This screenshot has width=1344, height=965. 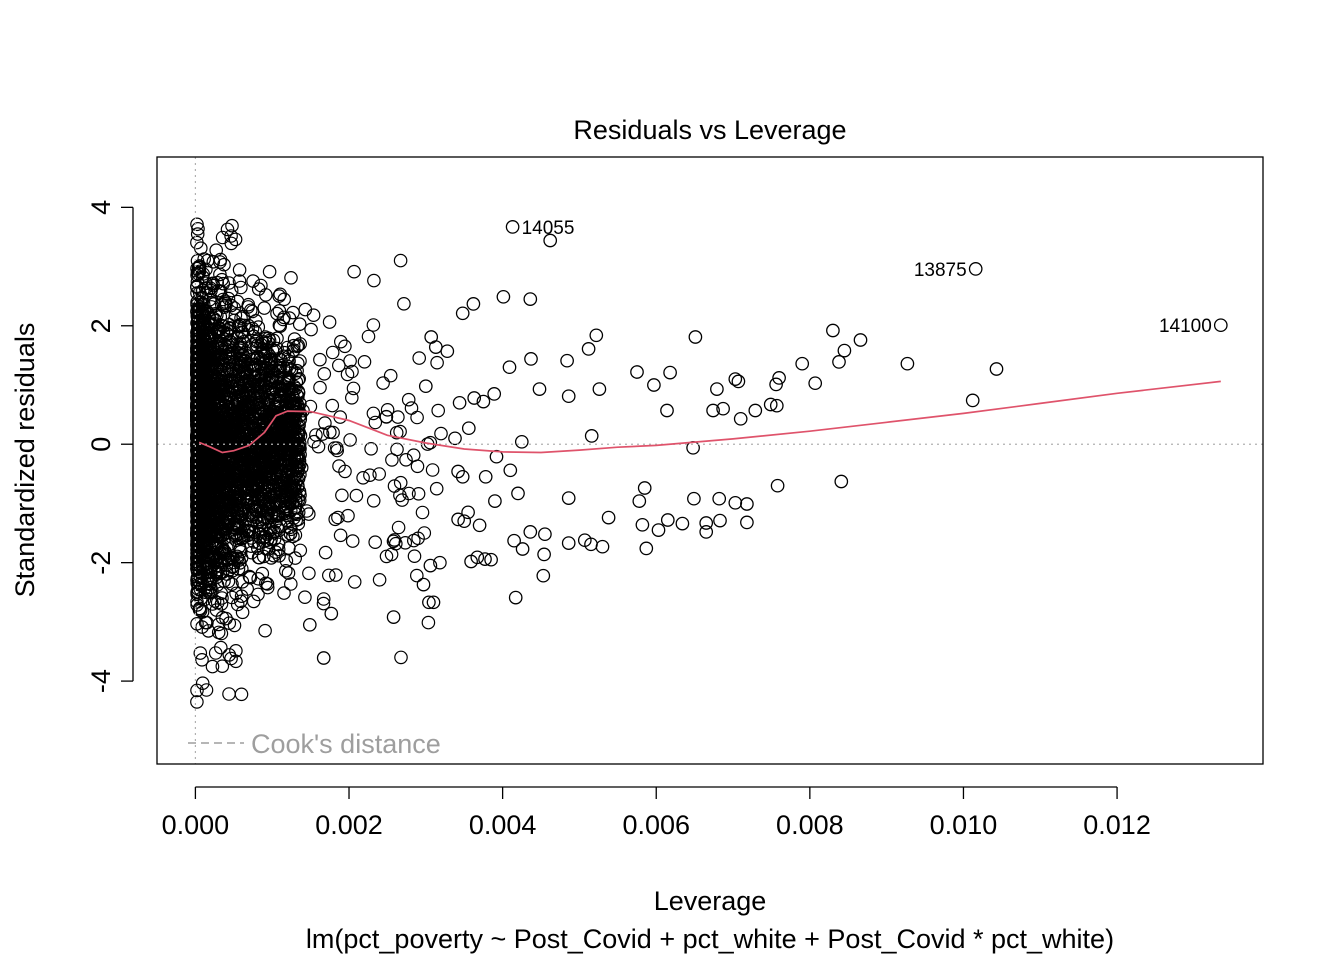 I want to click on x-tick-label: 0.004, so click(x=503, y=825).